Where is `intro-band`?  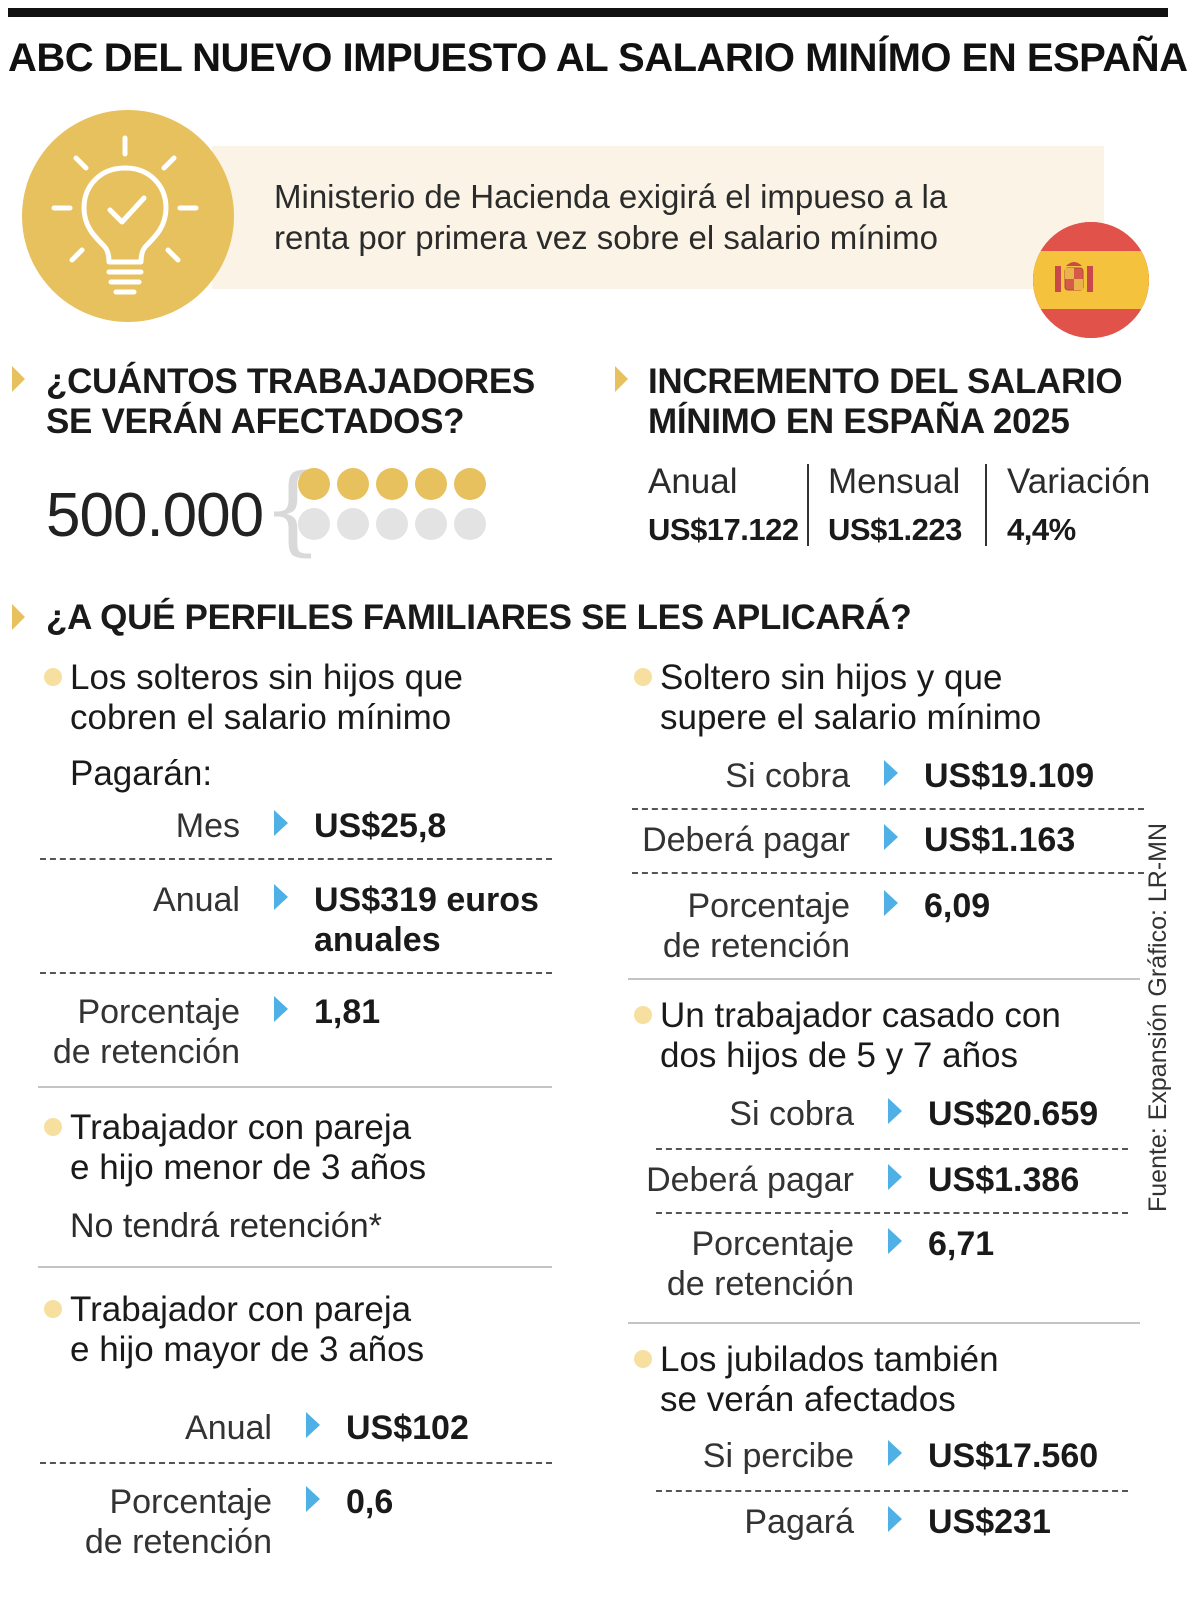 intro-band is located at coordinates (658, 217).